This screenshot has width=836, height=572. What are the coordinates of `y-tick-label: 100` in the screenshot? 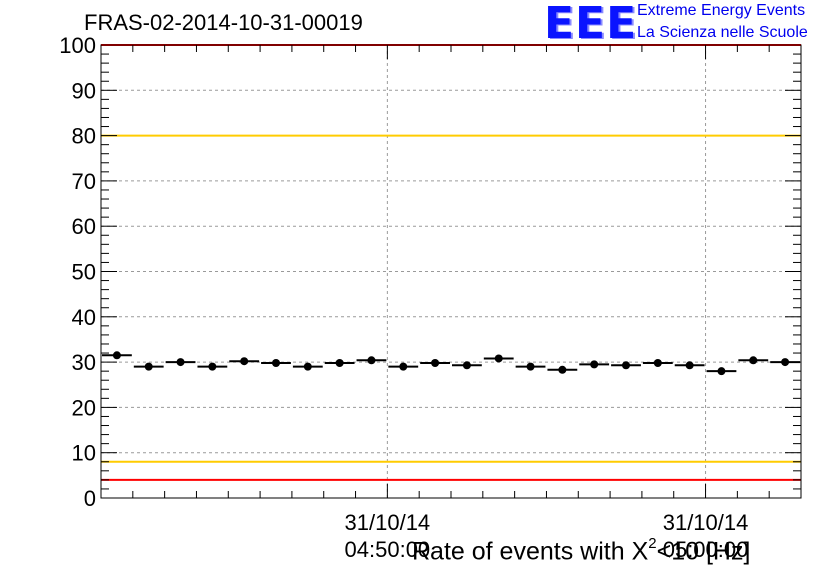 It's located at (77, 45).